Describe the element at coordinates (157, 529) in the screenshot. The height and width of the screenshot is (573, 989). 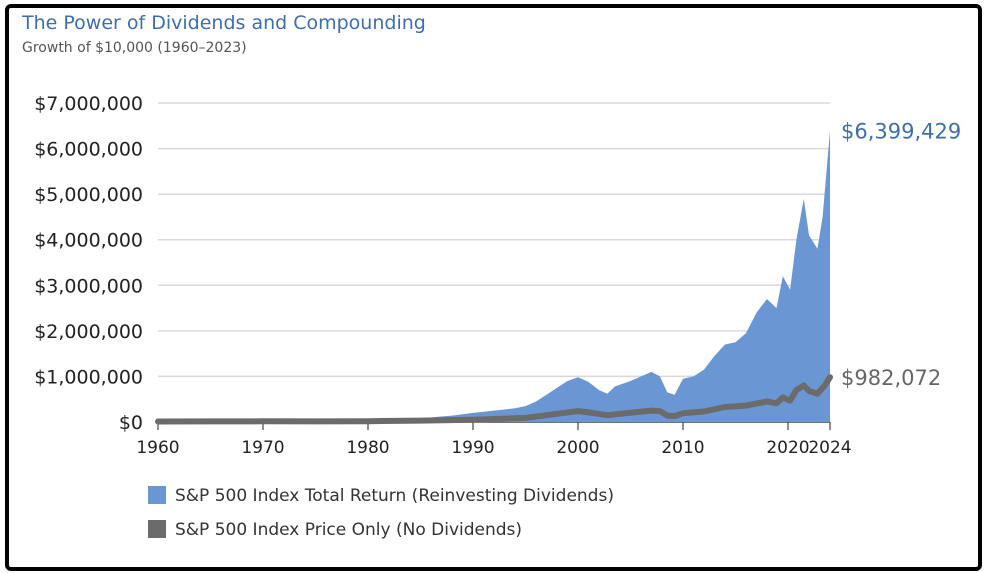
I see `legend-swatch-price-only` at that location.